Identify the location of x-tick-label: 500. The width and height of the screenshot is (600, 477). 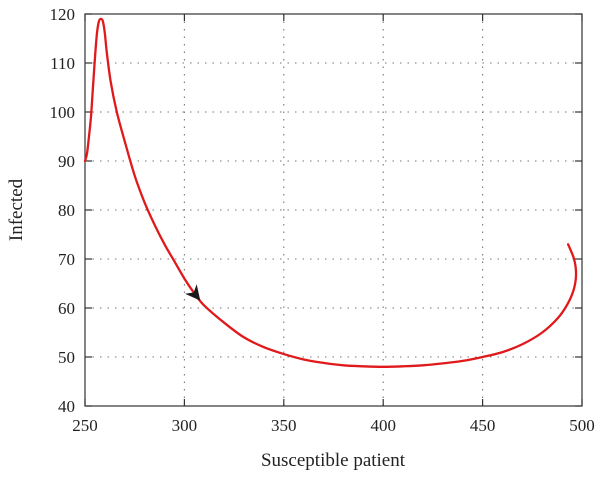
(582, 425).